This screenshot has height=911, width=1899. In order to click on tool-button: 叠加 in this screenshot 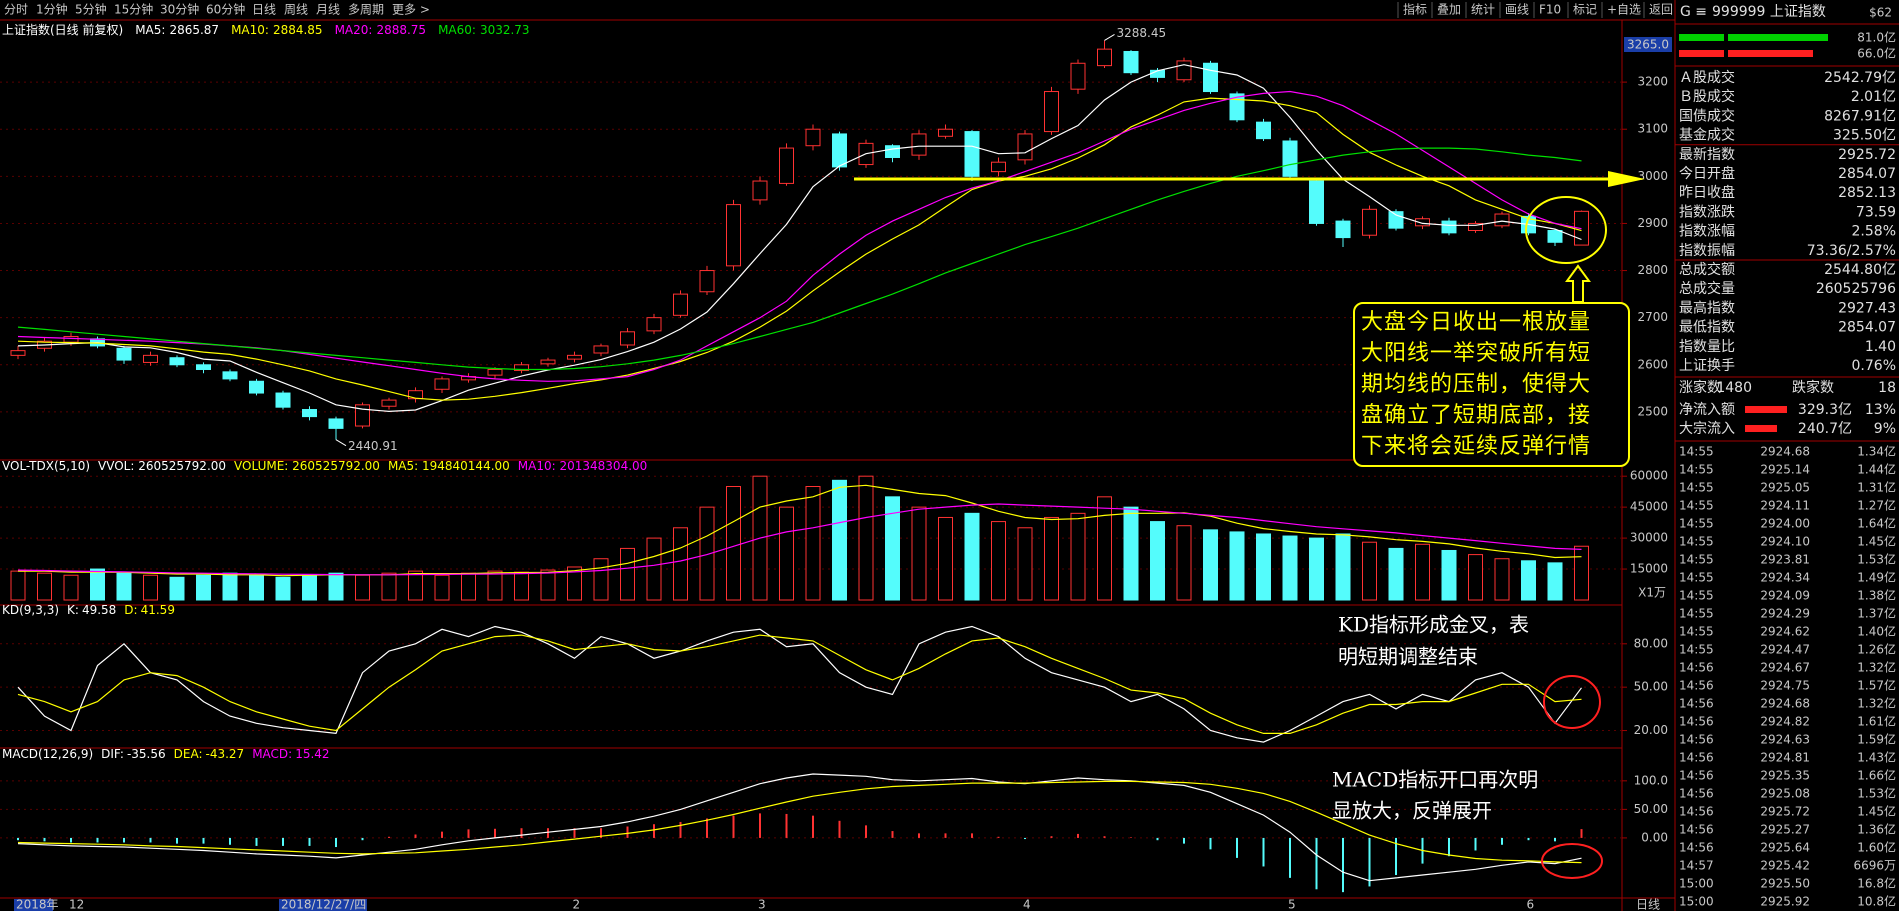, I will do `click(1449, 10)`.